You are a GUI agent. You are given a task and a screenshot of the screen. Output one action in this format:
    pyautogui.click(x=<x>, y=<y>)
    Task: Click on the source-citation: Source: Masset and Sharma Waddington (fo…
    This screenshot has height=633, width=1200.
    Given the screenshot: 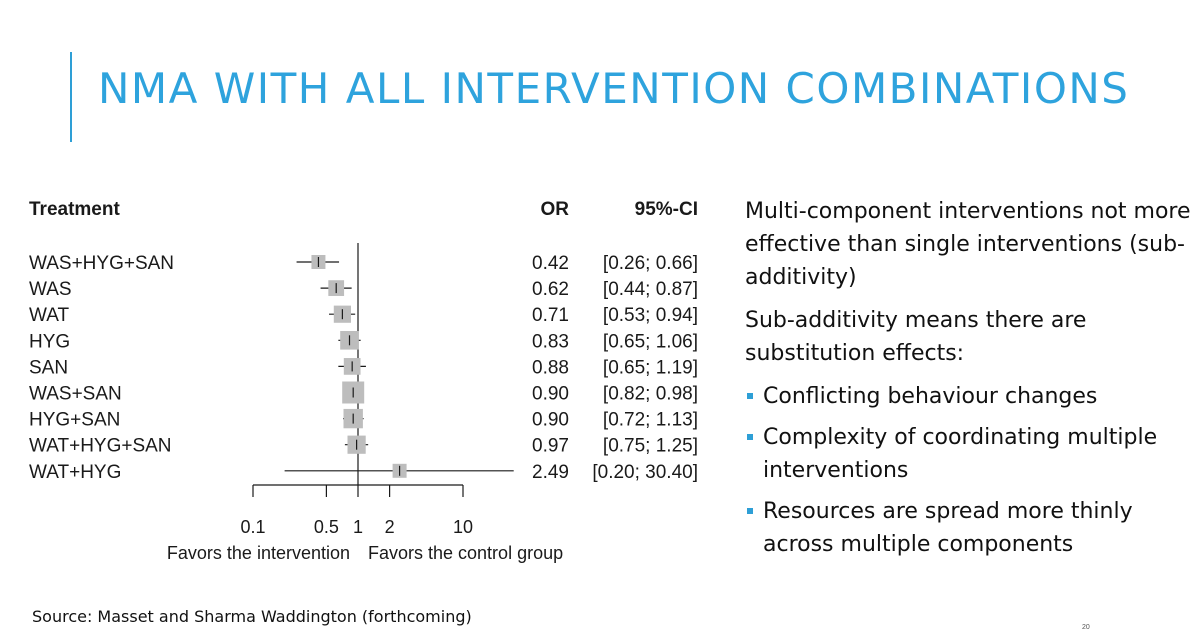 What is the action you would take?
    pyautogui.click(x=252, y=616)
    